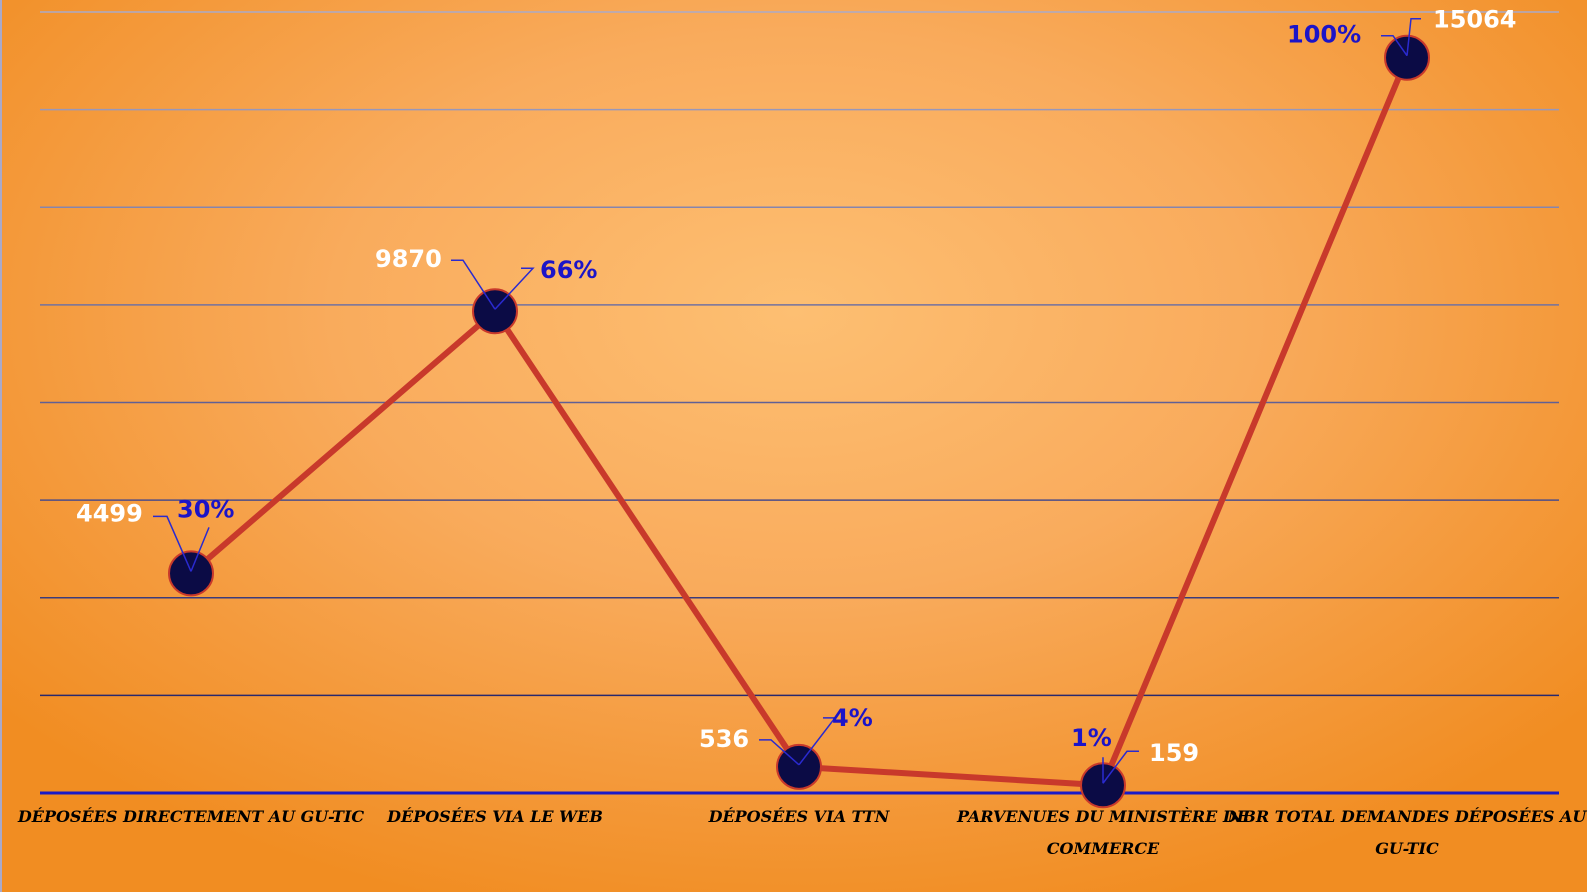 This screenshot has height=892, width=1587. Describe the element at coordinates (1475, 20) in the screenshot. I see `data-value-label: 15064` at that location.